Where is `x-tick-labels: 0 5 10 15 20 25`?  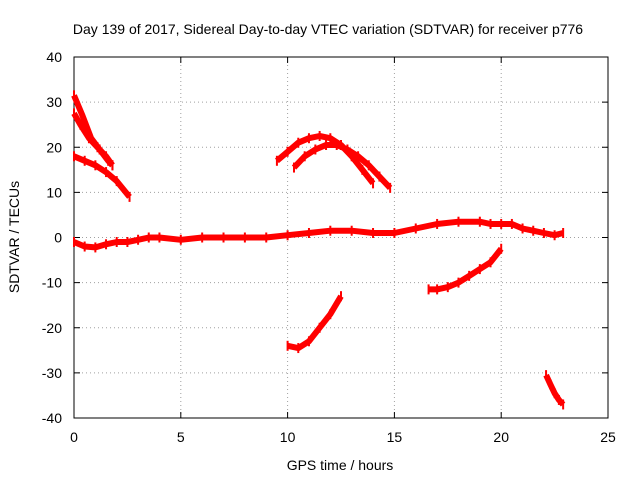 x-tick-labels: 0 5 10 15 20 25 is located at coordinates (343, 437).